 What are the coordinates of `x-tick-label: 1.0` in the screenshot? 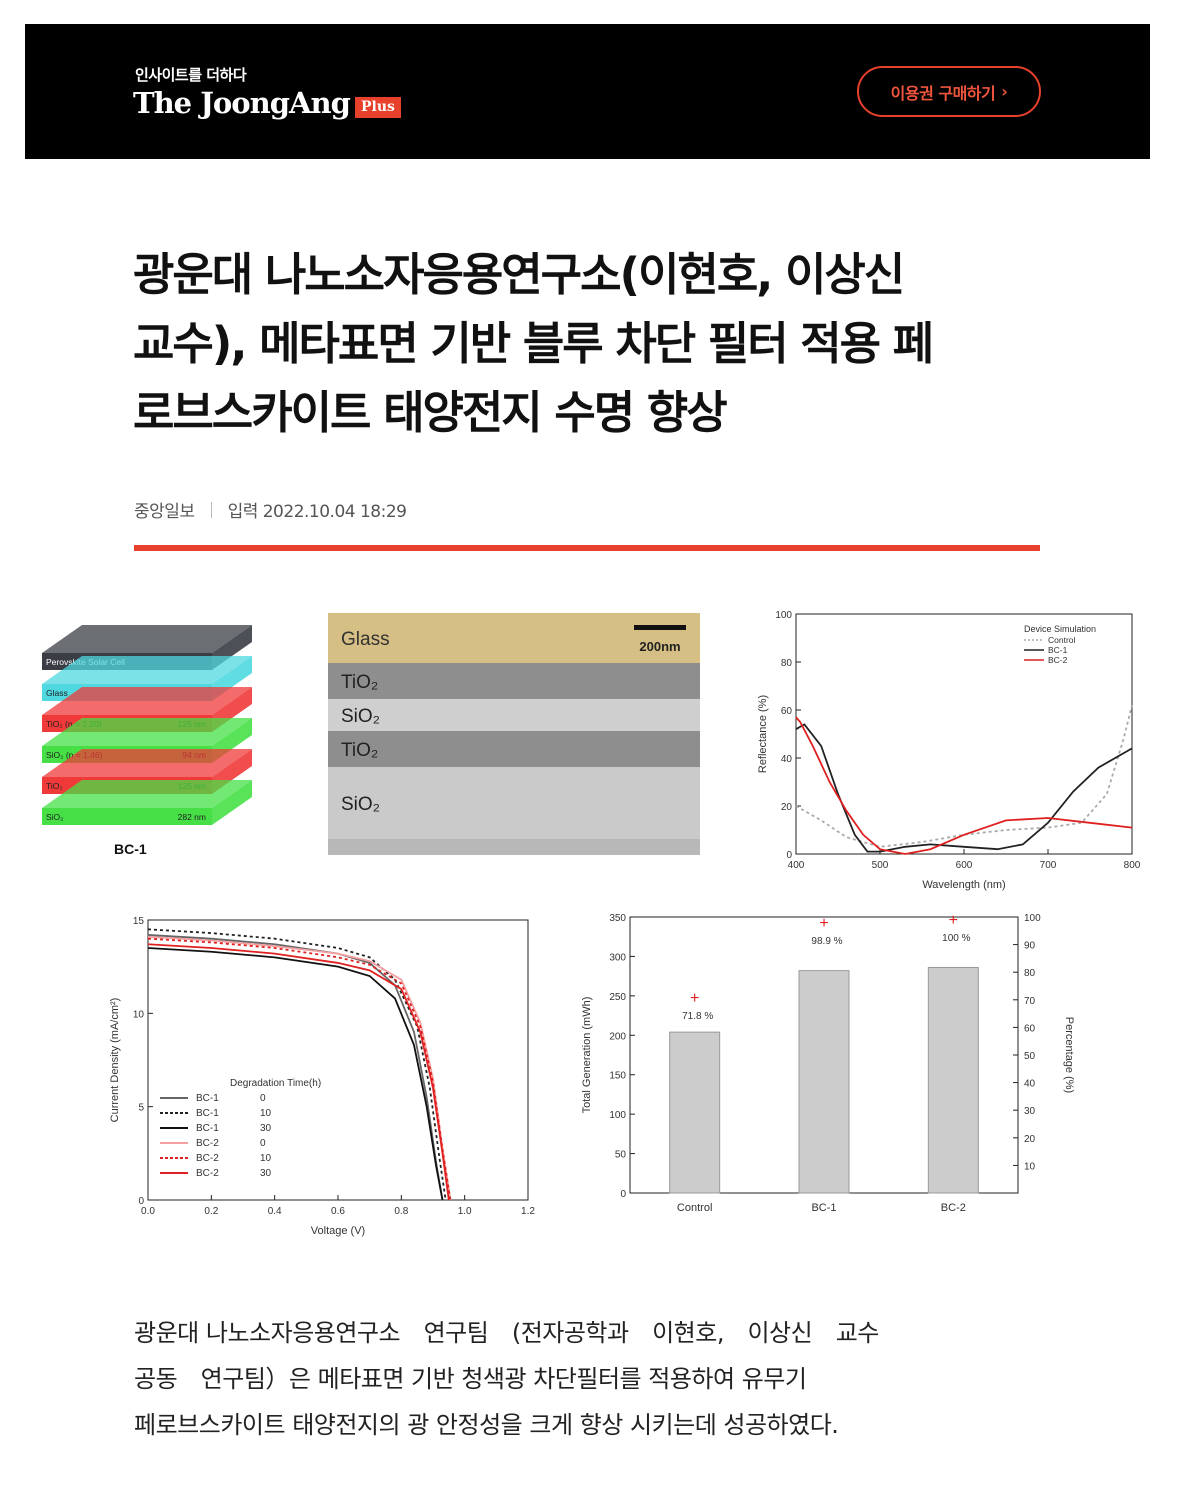 It's located at (465, 1211).